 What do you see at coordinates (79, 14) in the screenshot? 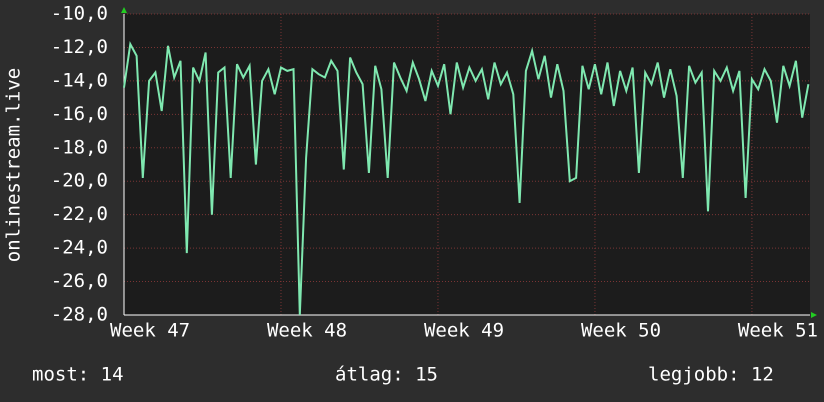
I see `y-tick-label: -10,0` at bounding box center [79, 14].